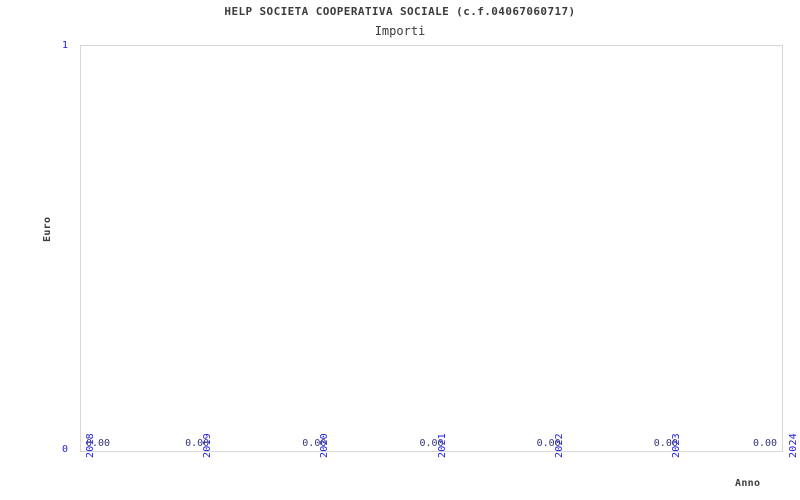 The width and height of the screenshot is (800, 500). Describe the element at coordinates (748, 483) in the screenshot. I see `x-axis-title: Anno` at that location.